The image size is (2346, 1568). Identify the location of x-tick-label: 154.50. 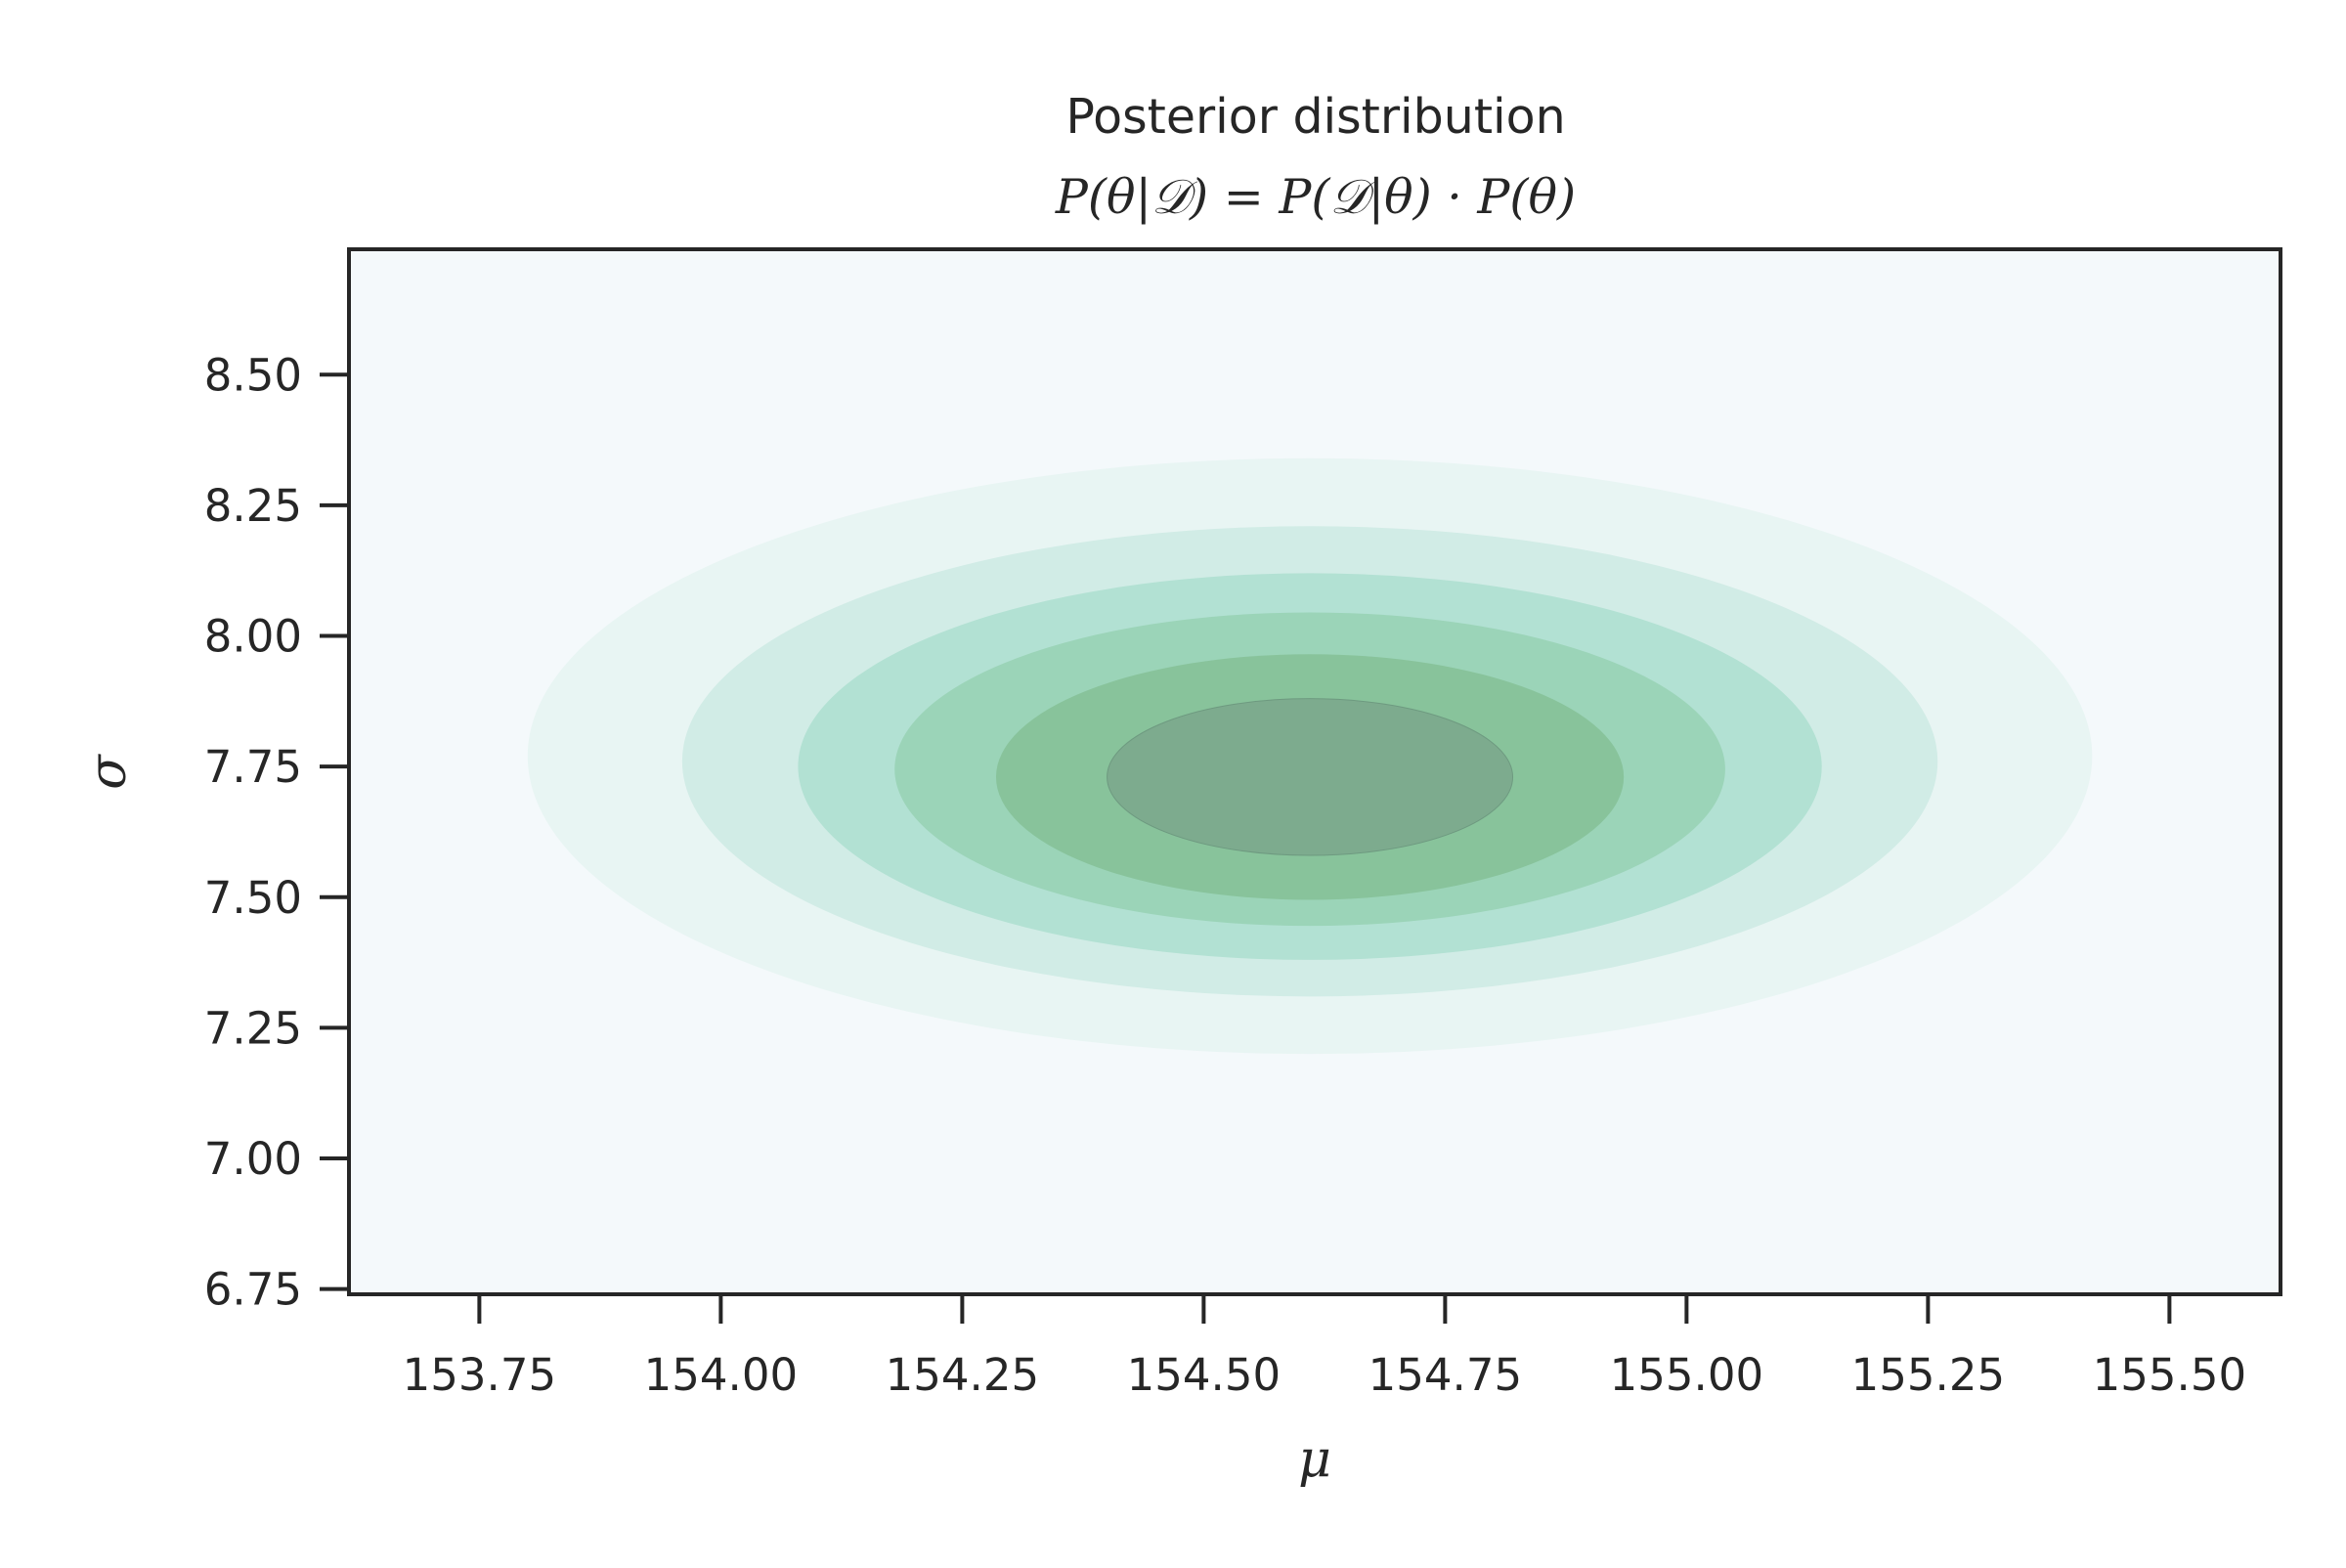
(1204, 1375).